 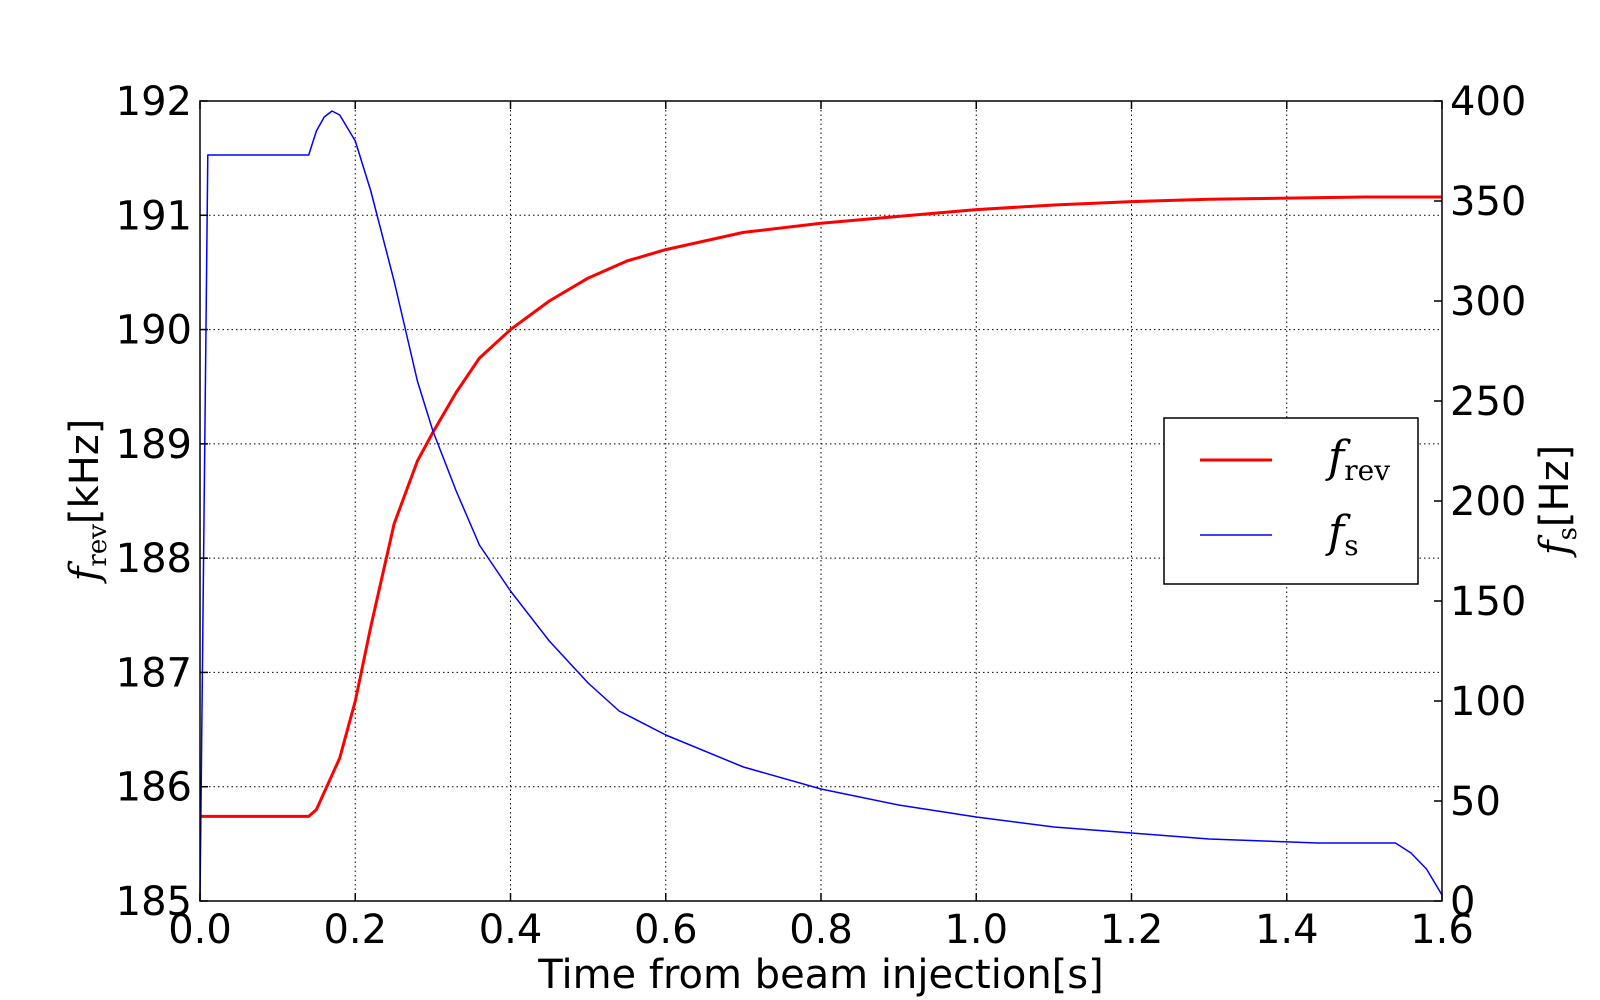 I want to click on x-tick-label: 1.4, so click(x=1287, y=930).